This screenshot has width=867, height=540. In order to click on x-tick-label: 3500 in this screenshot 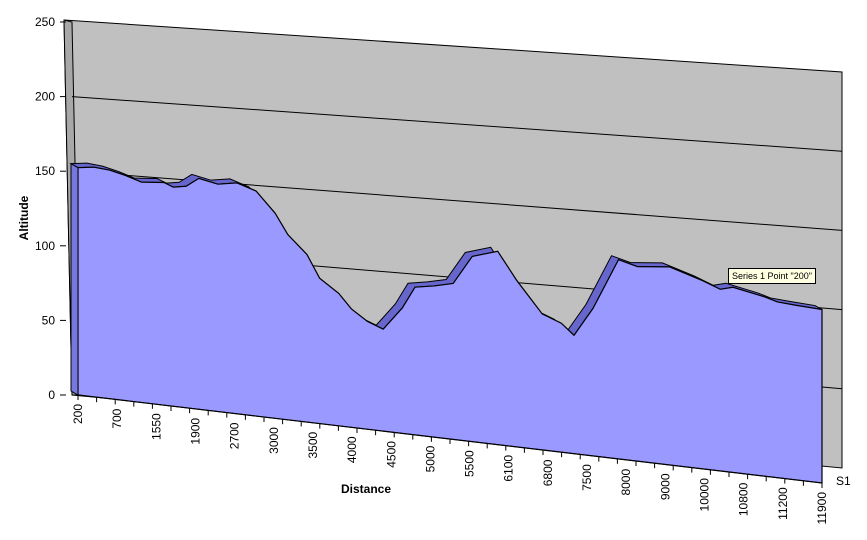, I will do `click(313, 444)`.